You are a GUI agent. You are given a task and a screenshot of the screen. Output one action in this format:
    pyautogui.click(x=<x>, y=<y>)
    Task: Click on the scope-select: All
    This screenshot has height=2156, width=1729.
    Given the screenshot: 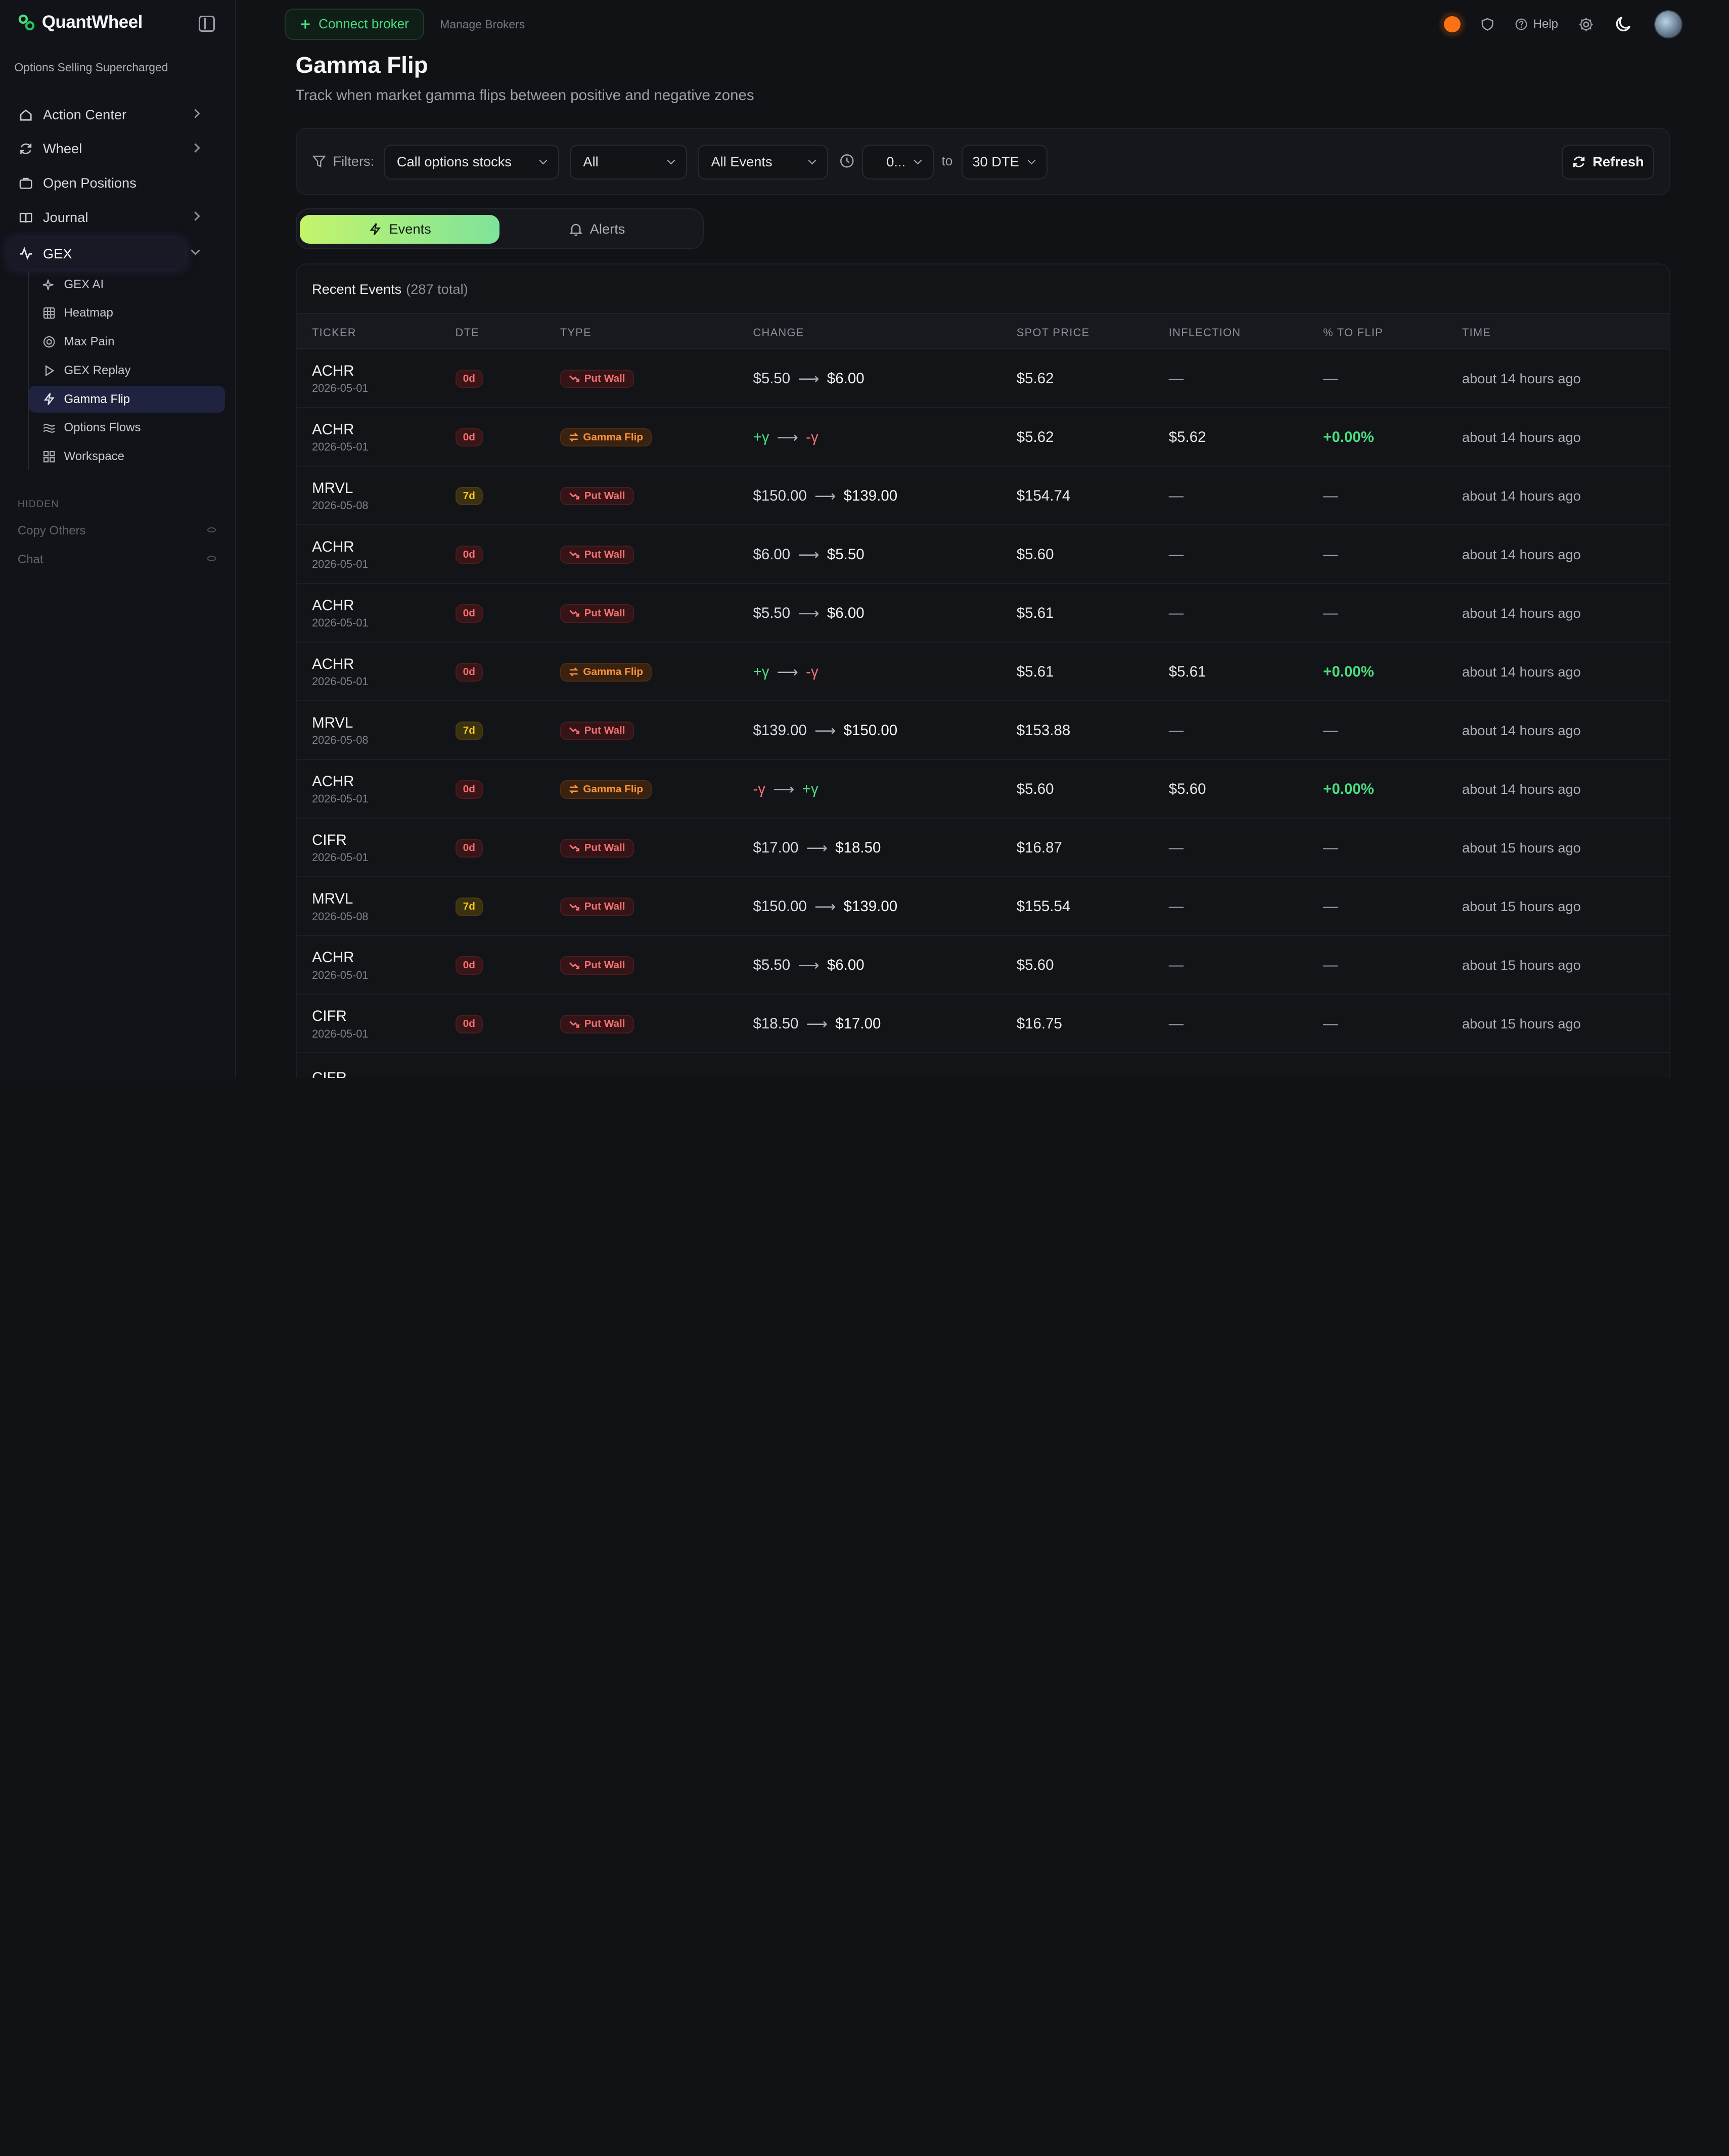 What is the action you would take?
    pyautogui.click(x=628, y=162)
    